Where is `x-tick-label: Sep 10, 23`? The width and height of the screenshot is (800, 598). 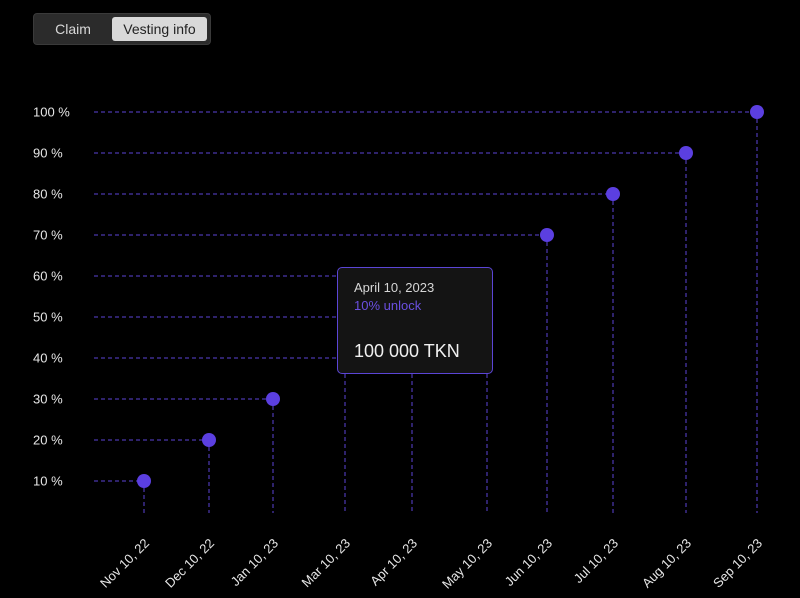
x-tick-label: Sep 10, 23 is located at coordinates (737, 563).